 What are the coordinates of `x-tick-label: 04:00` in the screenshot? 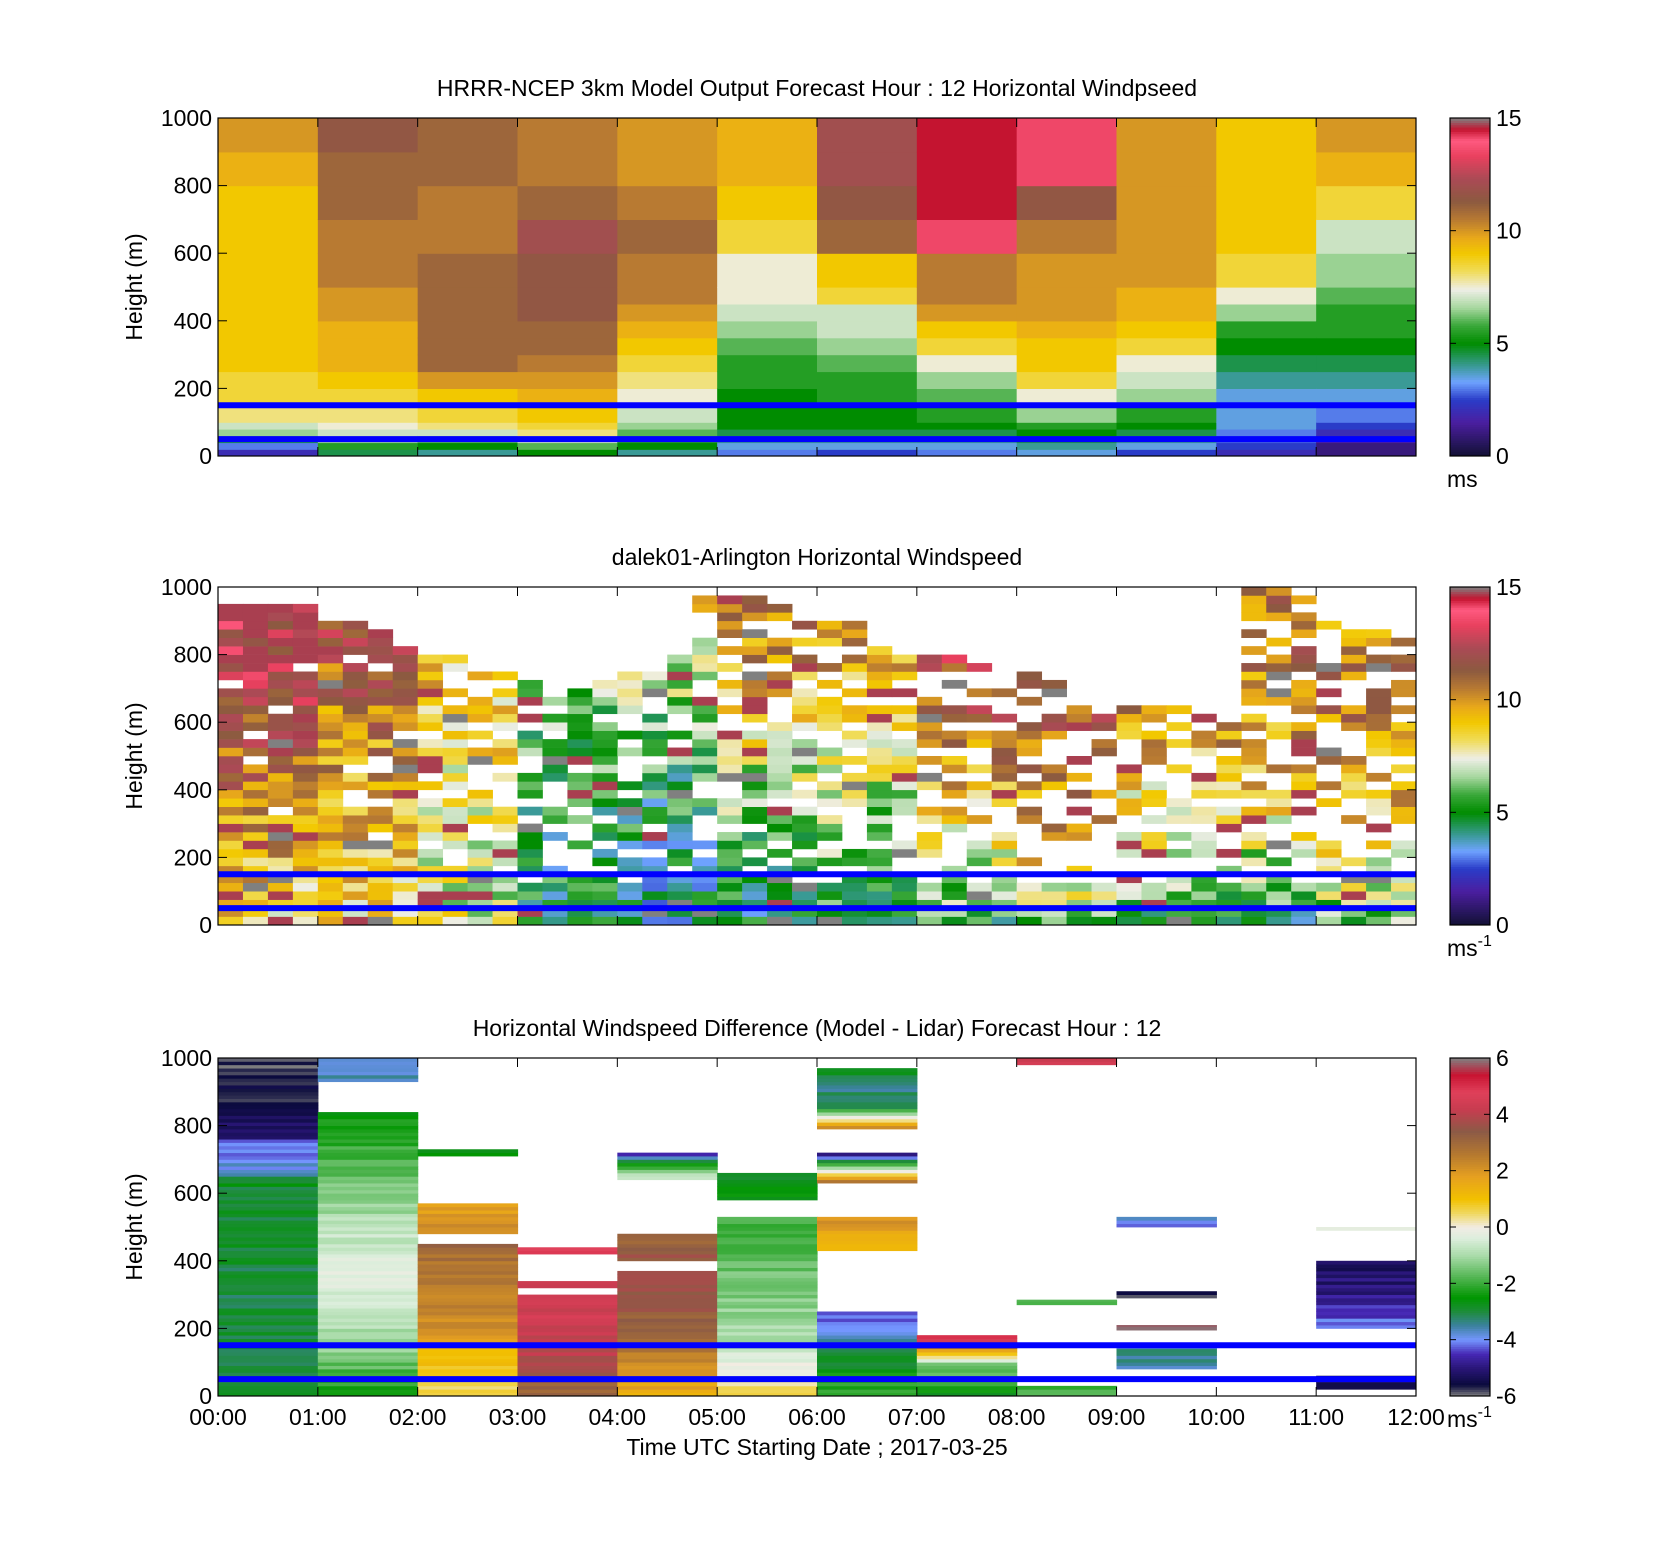 It's located at (618, 1417).